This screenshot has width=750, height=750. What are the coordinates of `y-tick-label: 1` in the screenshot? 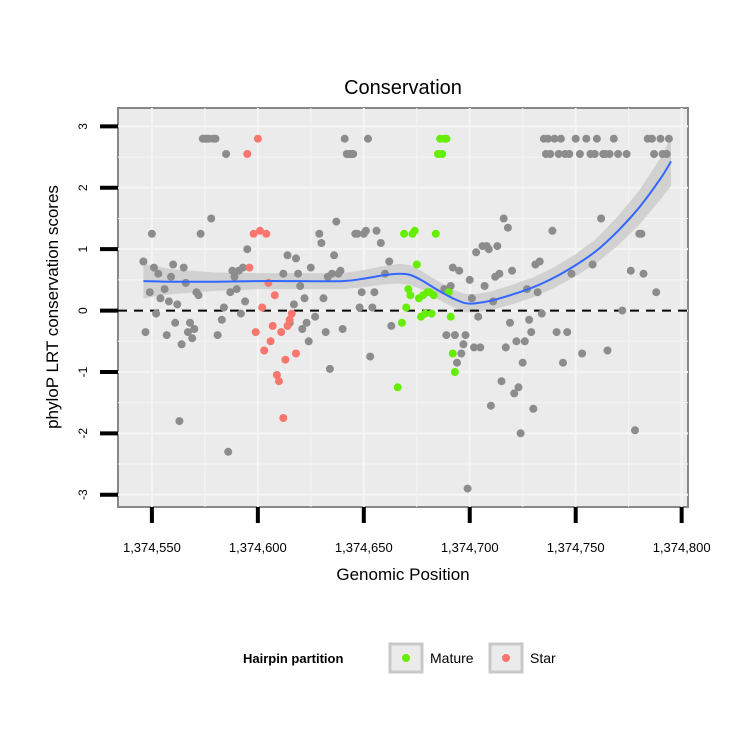 It's located at (83, 249).